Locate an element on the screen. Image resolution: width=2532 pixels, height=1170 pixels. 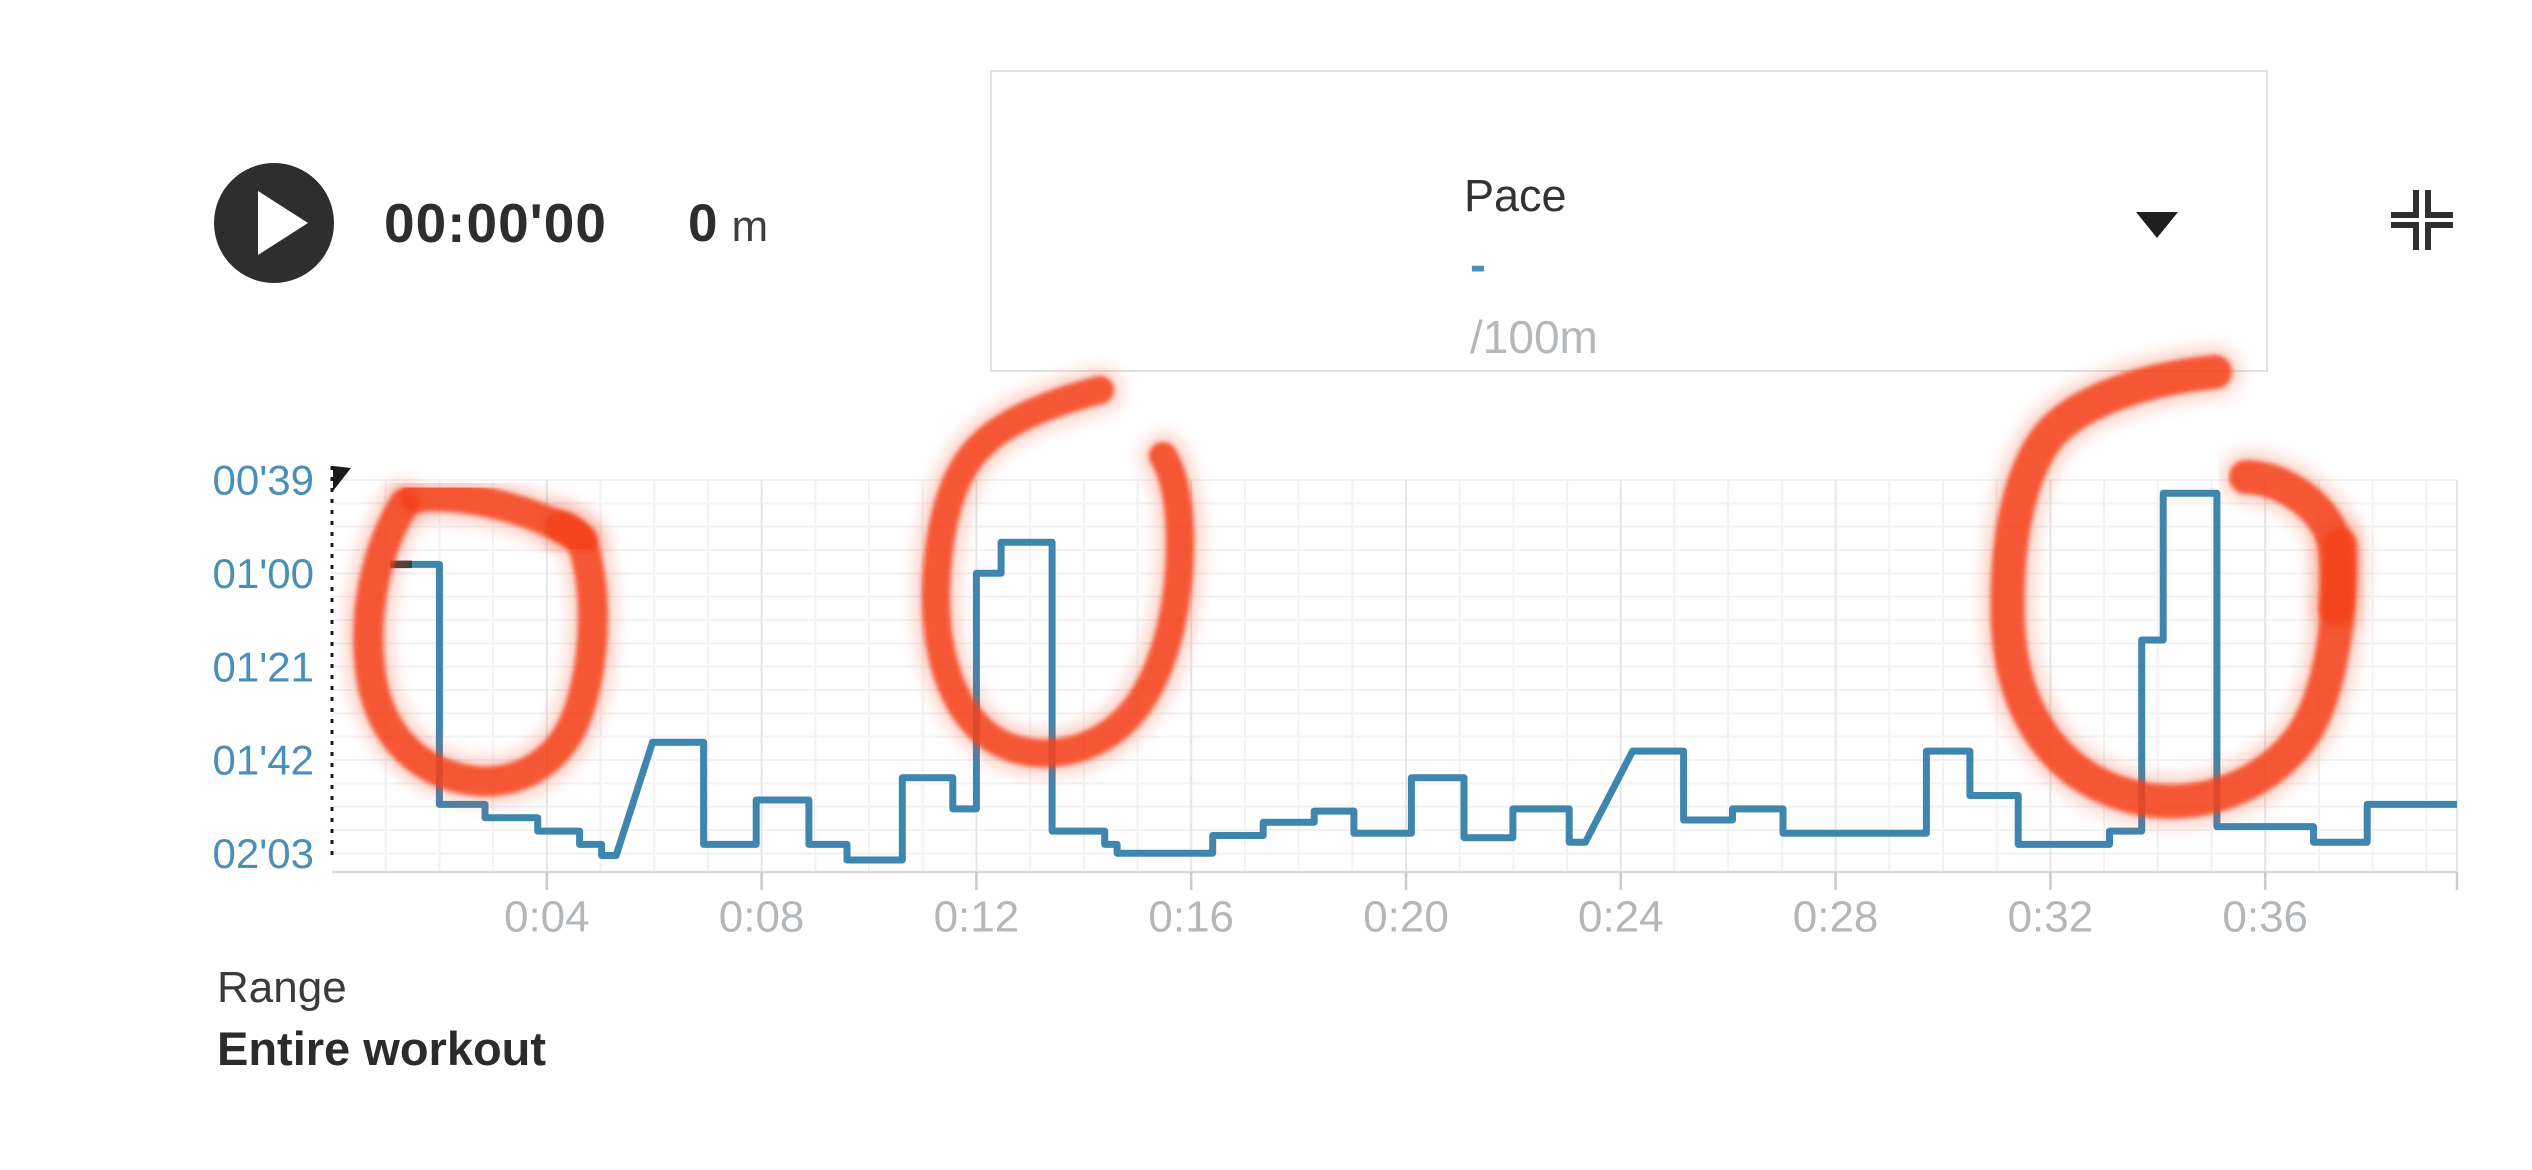
y-tick-label: 01'21 is located at coordinates (263, 666).